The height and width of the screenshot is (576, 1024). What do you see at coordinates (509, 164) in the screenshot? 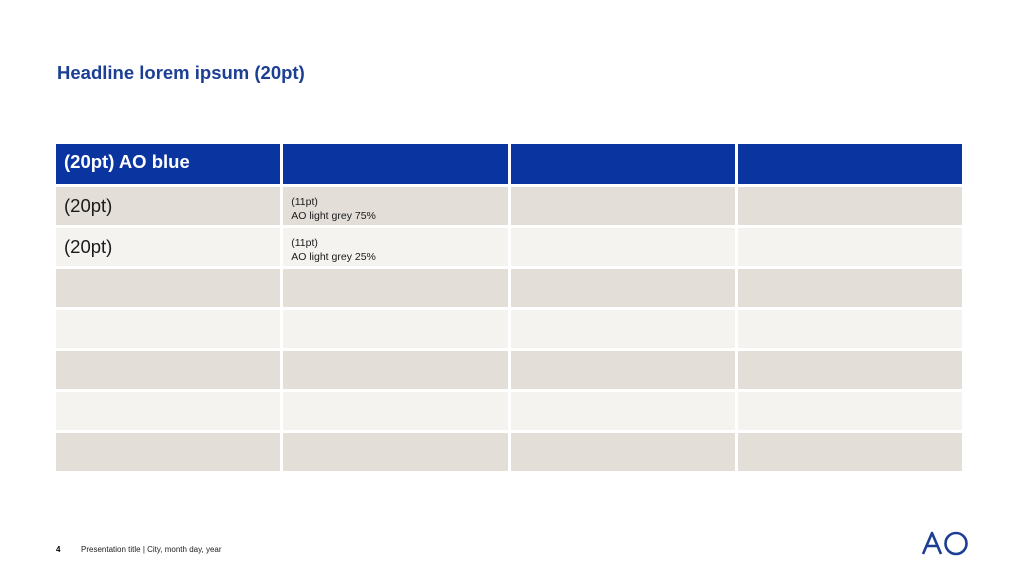
I see `table-header-row: (20pt) AO blue` at bounding box center [509, 164].